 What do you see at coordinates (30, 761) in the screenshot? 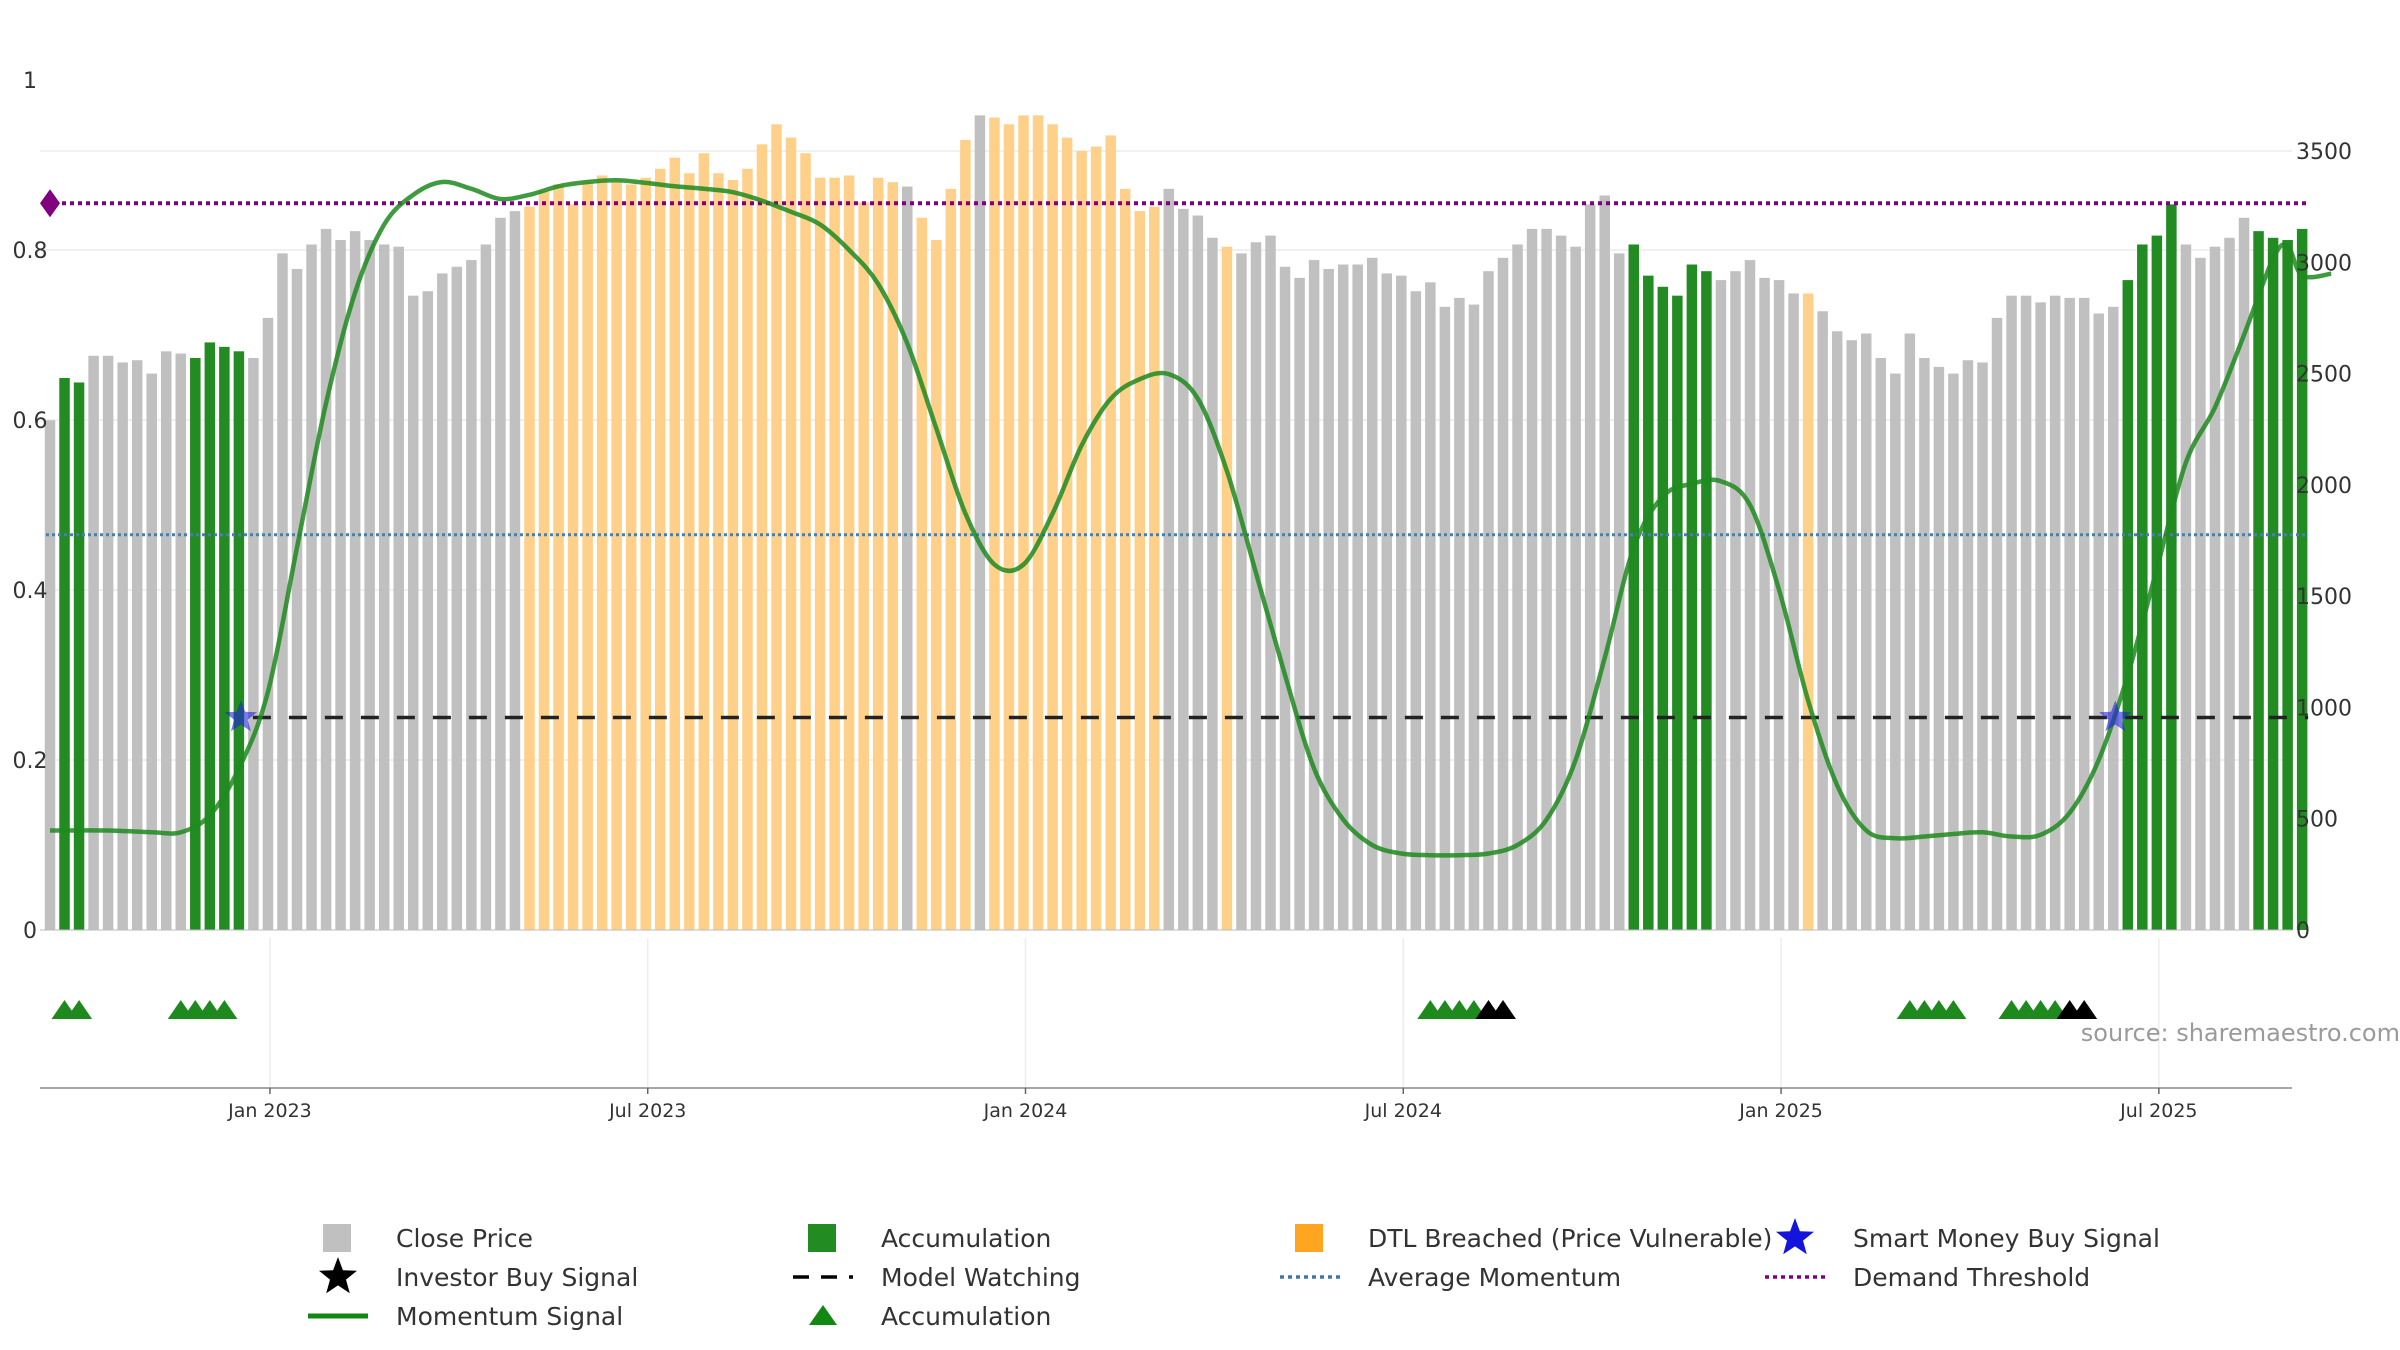
I see `left-tick-label: 0.2` at bounding box center [30, 761].